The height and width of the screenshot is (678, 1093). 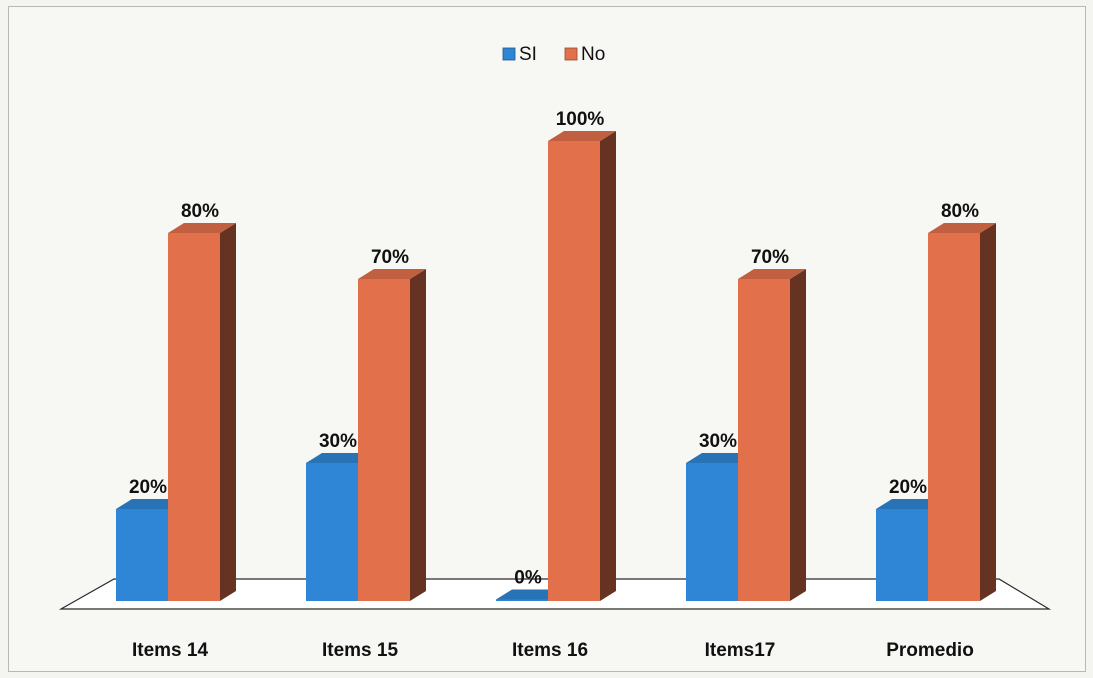 I want to click on x-tick-label-items-14: Items 14, so click(x=170, y=650).